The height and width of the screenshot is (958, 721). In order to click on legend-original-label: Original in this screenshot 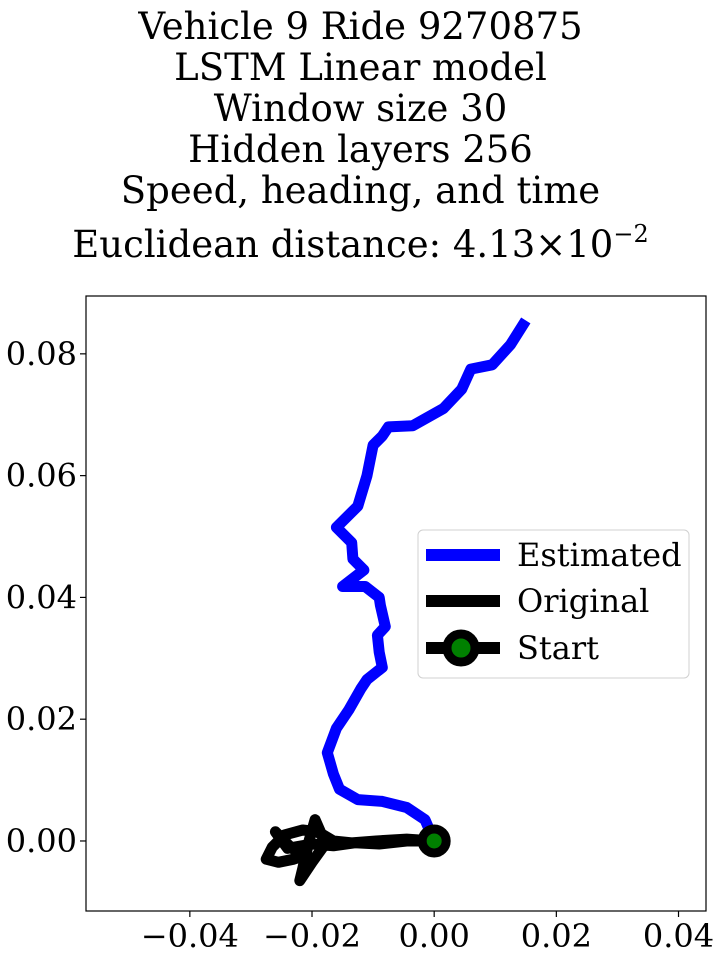, I will do `click(583, 601)`.